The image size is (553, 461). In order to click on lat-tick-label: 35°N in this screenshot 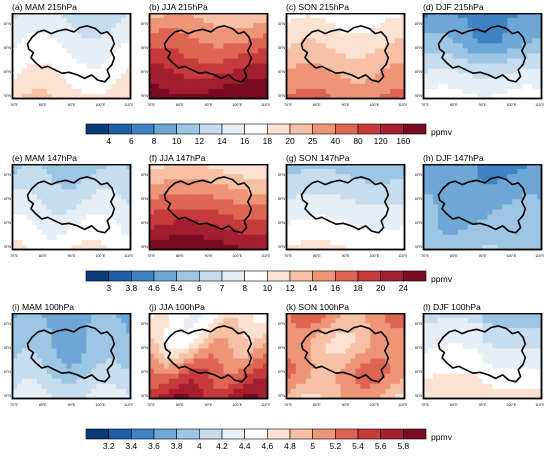, I will do `click(281, 348)`.